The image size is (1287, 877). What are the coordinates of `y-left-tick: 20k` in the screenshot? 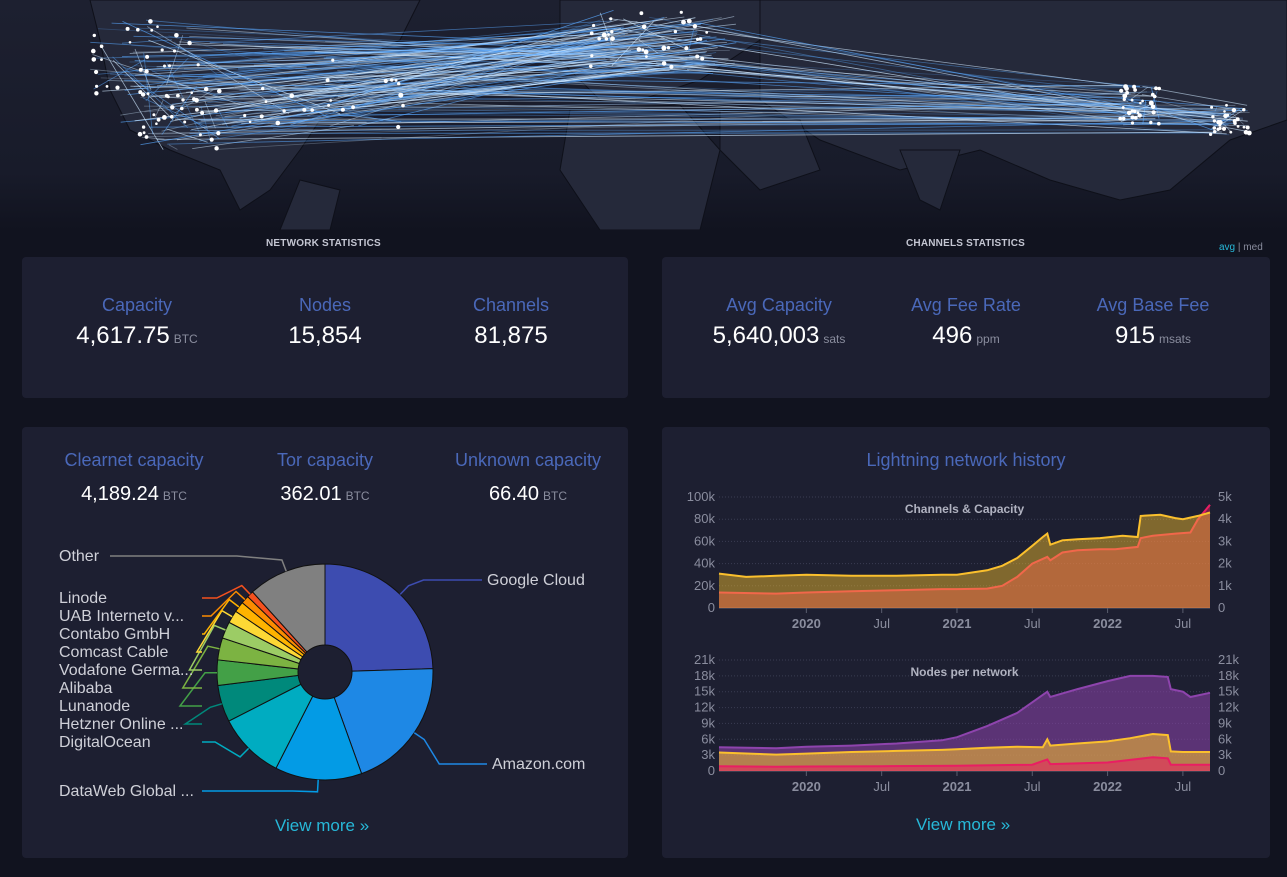 It's located at (704, 585).